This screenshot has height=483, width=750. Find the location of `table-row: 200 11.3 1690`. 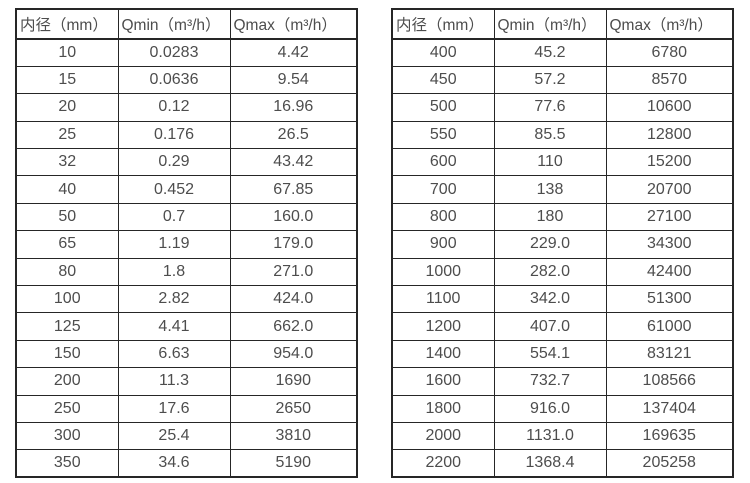

table-row: 200 11.3 1690 is located at coordinates (186, 381).